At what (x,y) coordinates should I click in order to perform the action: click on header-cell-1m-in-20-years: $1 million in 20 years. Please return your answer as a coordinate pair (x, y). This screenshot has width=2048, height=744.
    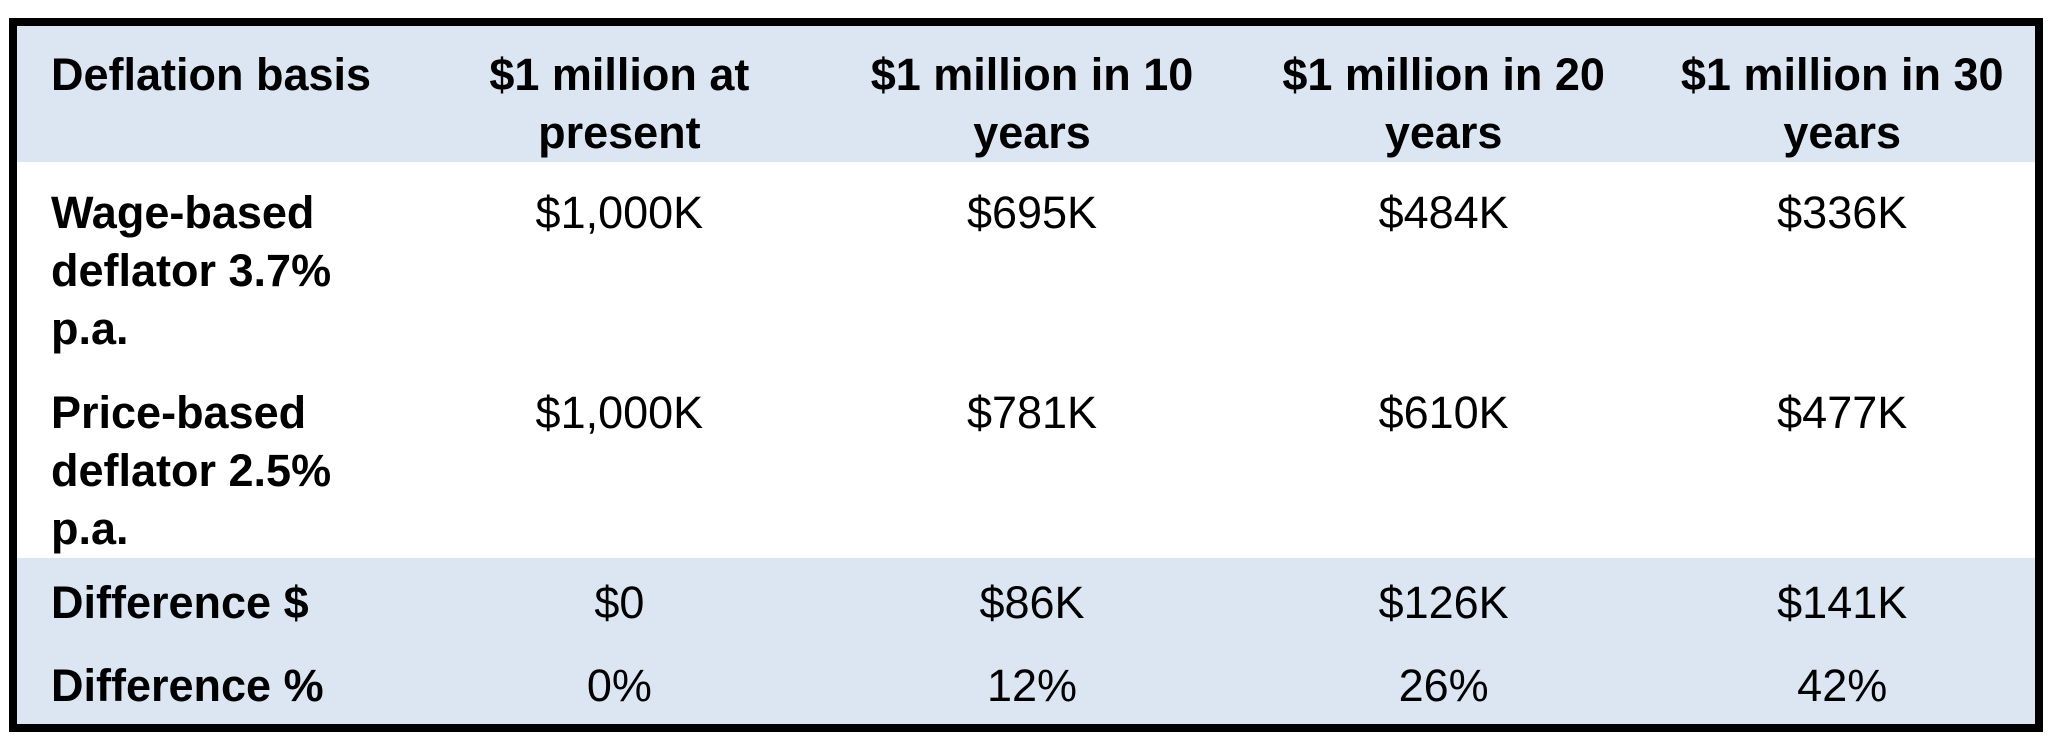
    Looking at the image, I should click on (1443, 92).